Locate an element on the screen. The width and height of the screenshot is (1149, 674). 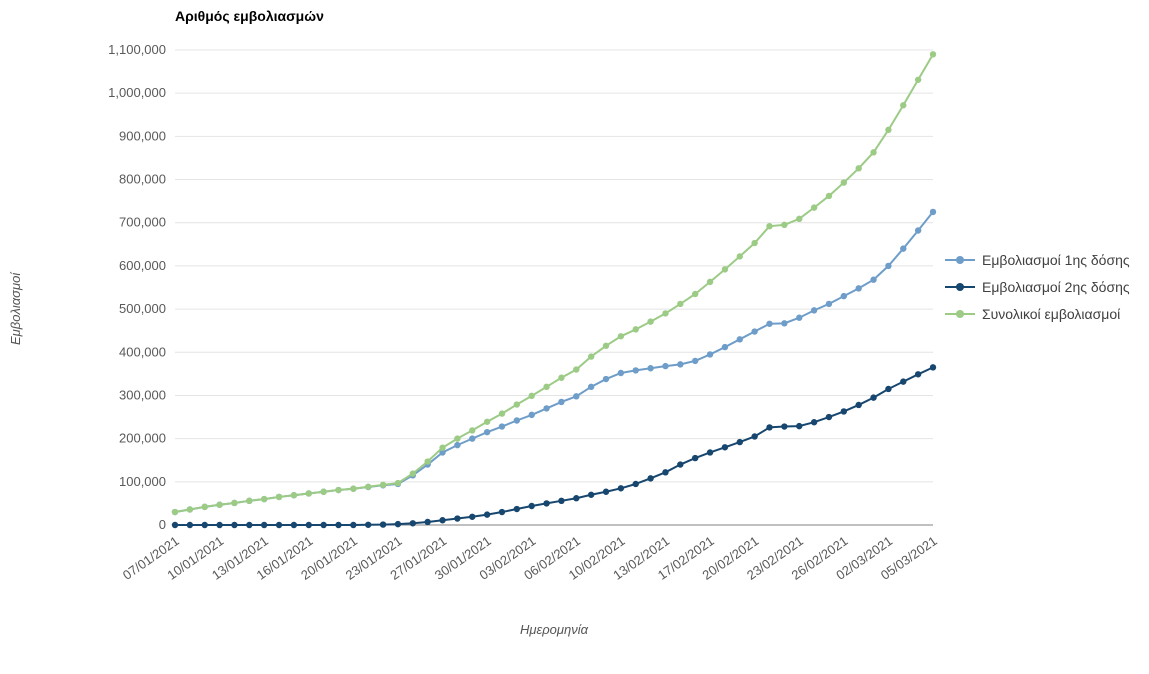
legend-label-total: Συνολικοί εμβολιασμοί is located at coordinates (1051, 314).